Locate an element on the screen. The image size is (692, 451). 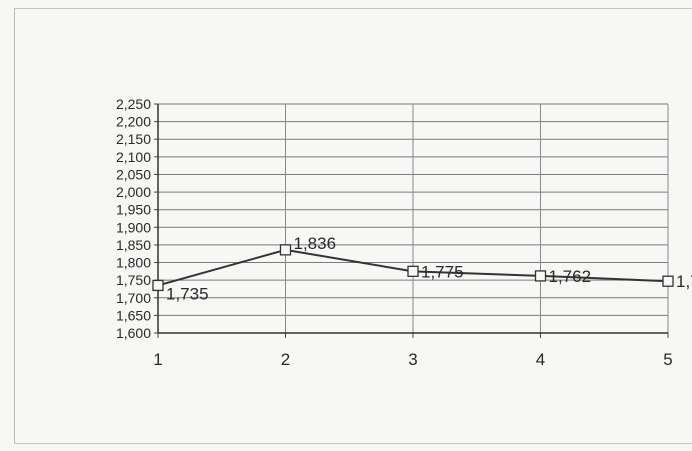
y-tick-label: 2,000 is located at coordinates (133, 192).